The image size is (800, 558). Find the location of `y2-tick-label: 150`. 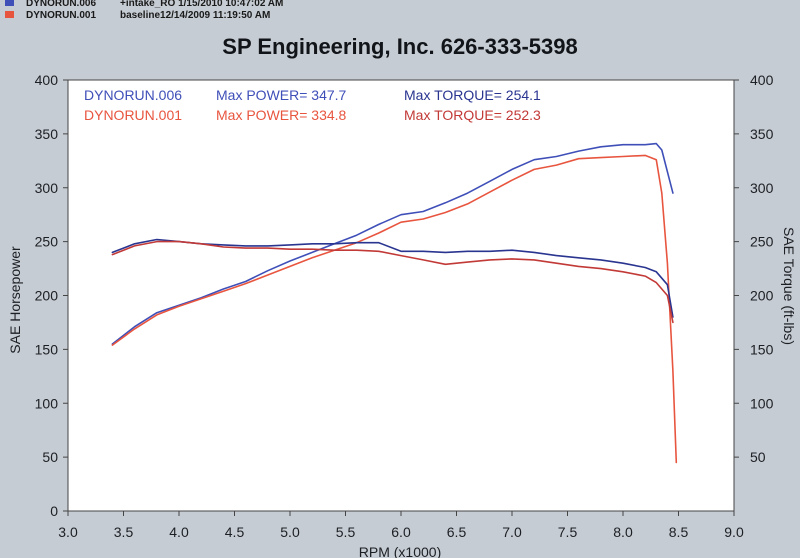

y2-tick-label: 150 is located at coordinates (762, 349).